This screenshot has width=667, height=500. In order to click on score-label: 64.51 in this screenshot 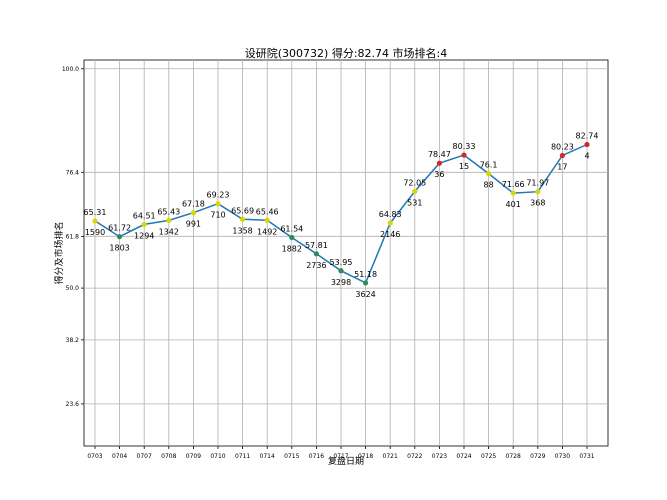, I will do `click(144, 215)`.